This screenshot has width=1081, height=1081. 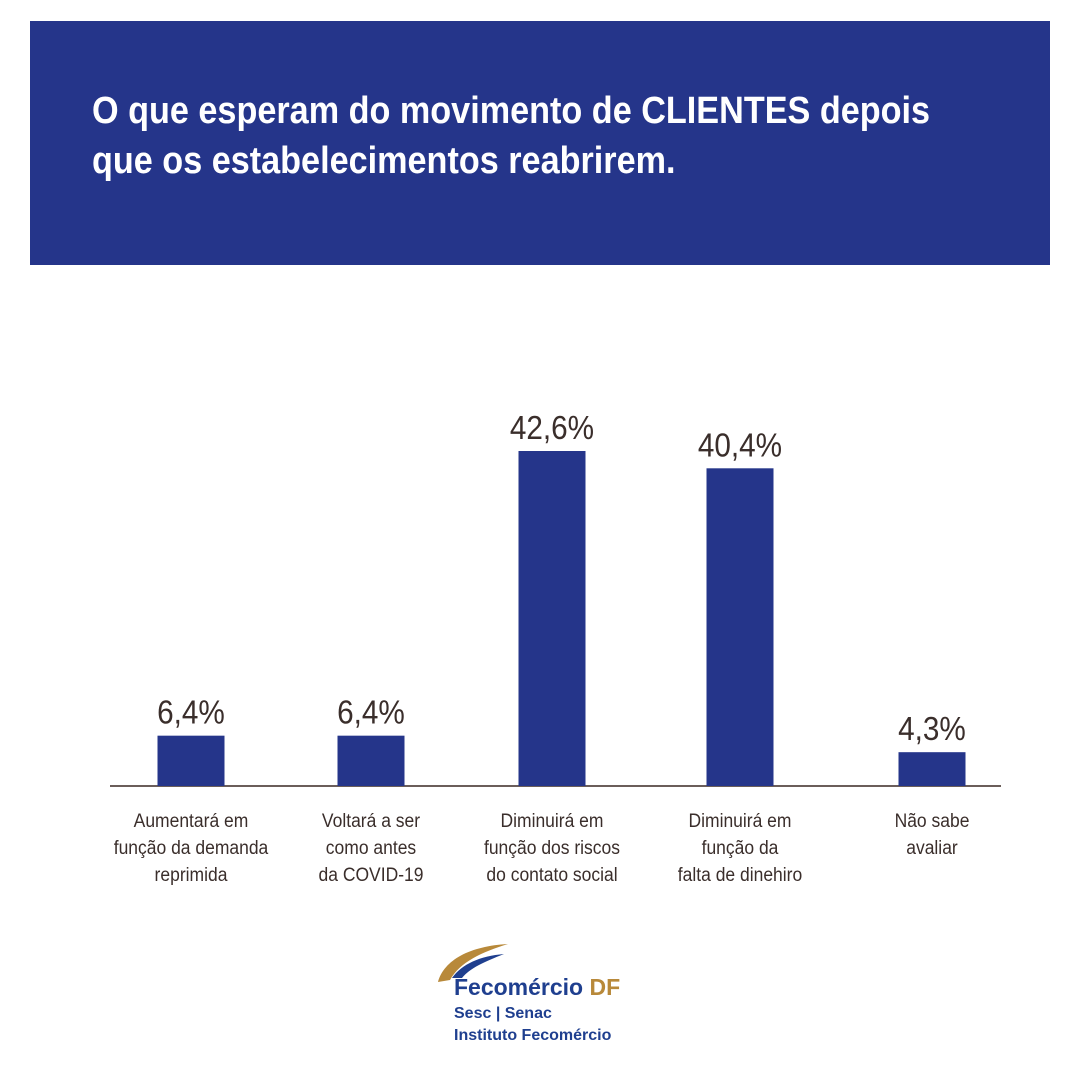 I want to click on category-label-4-line-2: função da, so click(x=740, y=848).